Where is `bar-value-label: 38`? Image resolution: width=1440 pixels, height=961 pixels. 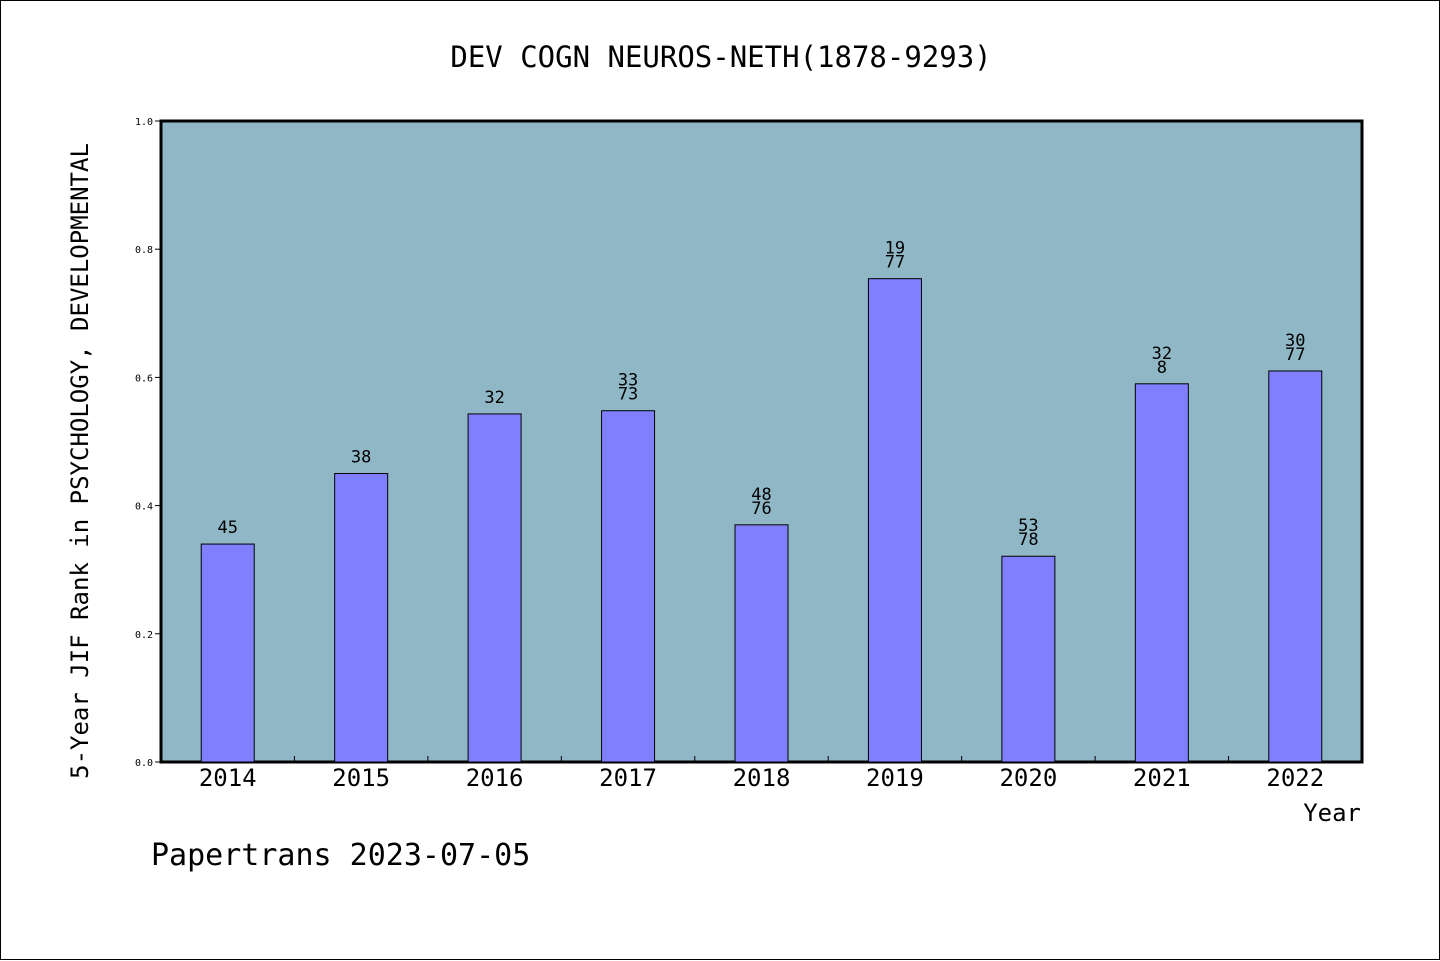
bar-value-label: 38 is located at coordinates (361, 458).